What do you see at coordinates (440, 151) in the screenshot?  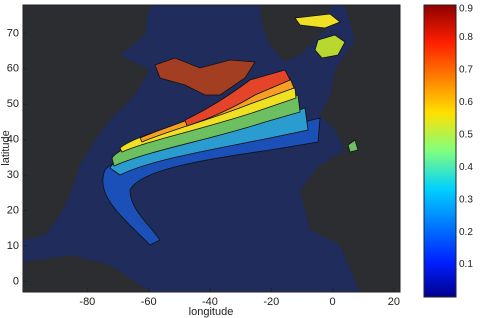 I see `colorbar` at bounding box center [440, 151].